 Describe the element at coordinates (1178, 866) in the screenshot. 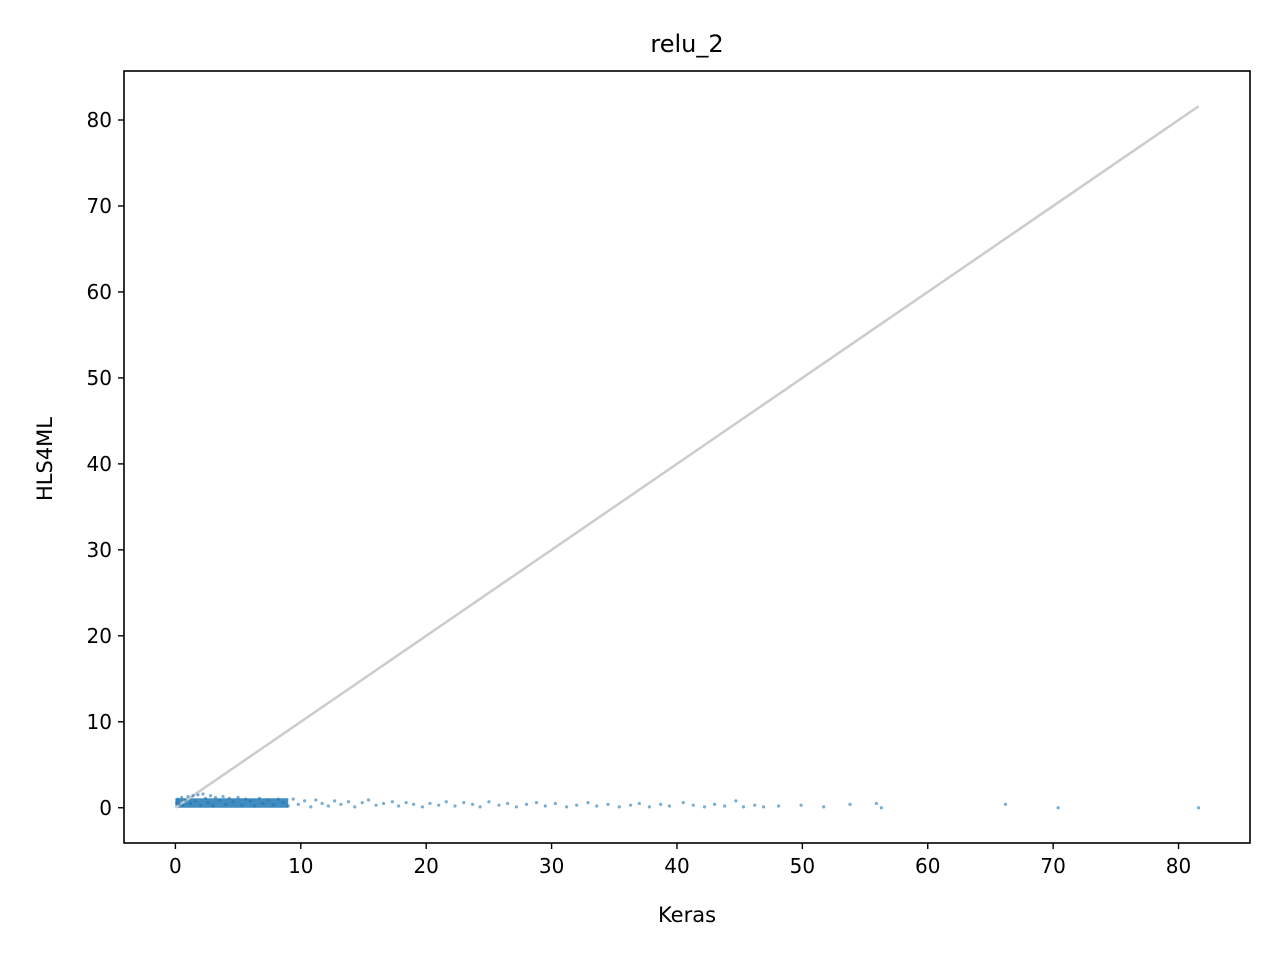

I see `x-tick-label: 80` at that location.